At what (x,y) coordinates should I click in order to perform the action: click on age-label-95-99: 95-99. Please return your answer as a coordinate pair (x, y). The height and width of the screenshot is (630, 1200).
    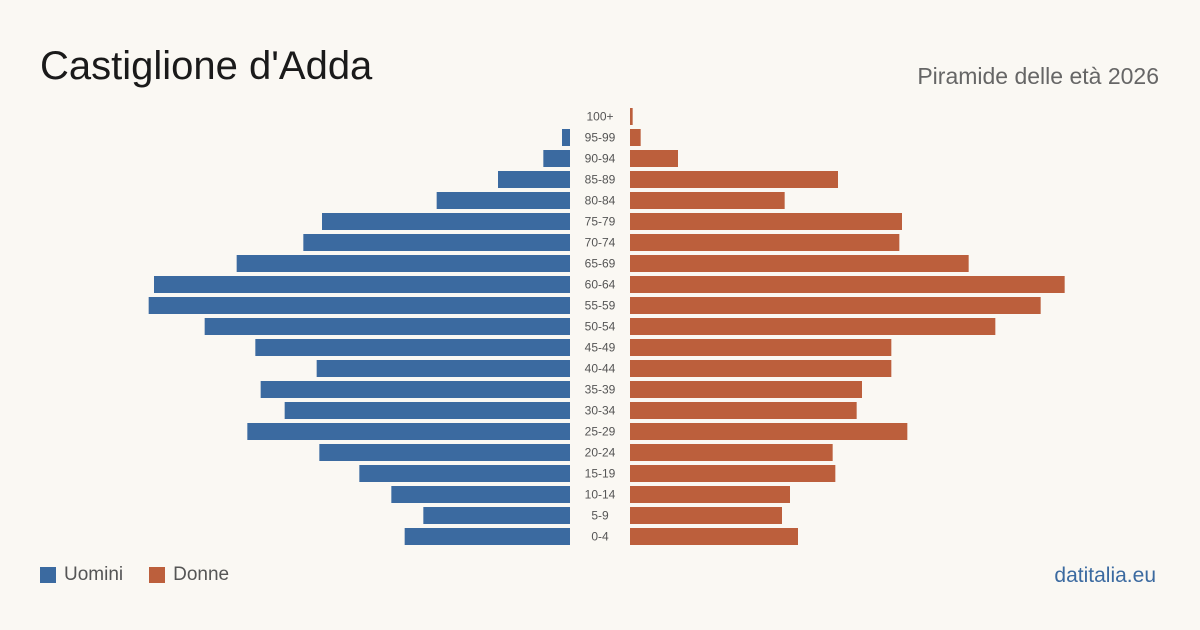
    Looking at the image, I should click on (600, 138).